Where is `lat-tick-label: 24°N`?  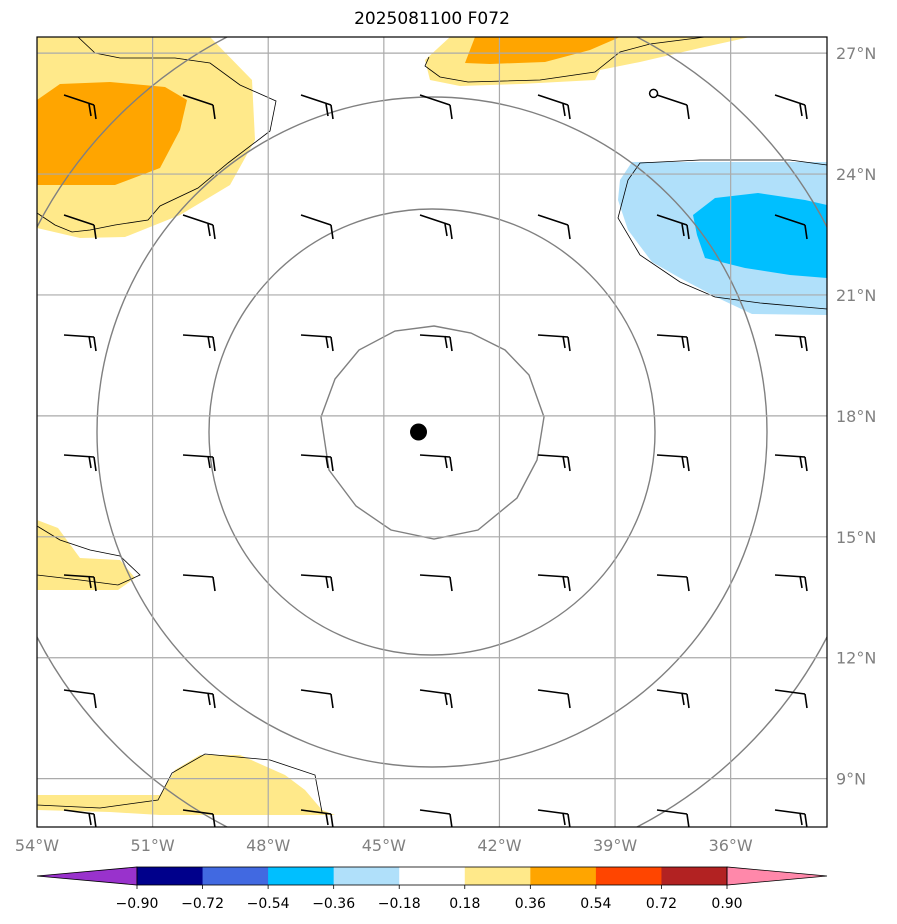
lat-tick-label: 24°N is located at coordinates (856, 174).